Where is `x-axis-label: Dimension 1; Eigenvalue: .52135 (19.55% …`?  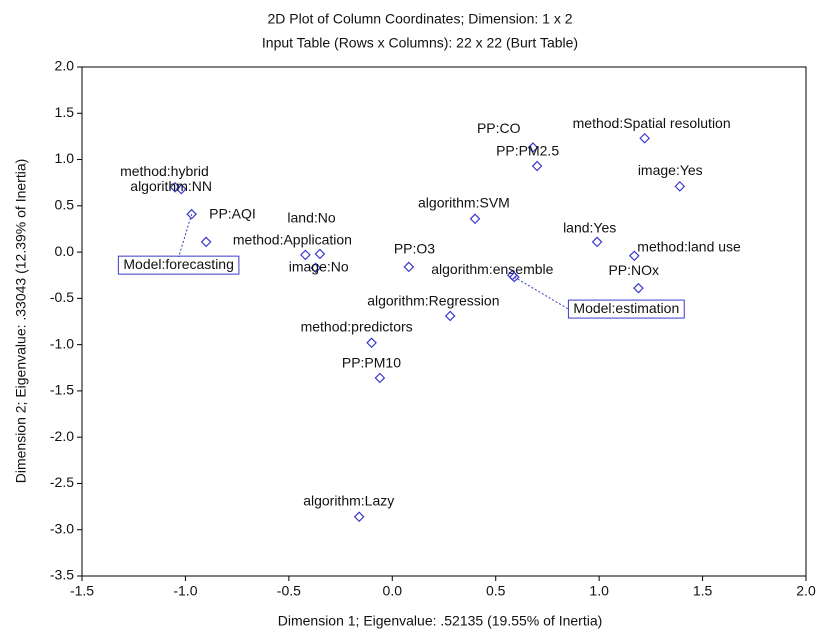 x-axis-label: Dimension 1; Eigenvalue: .52135 (19.55% … is located at coordinates (440, 621).